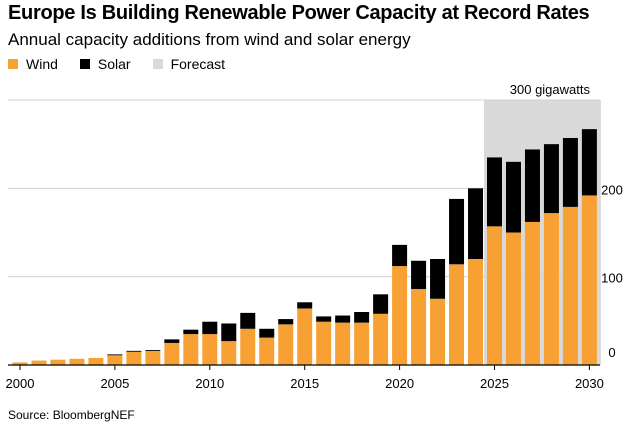  What do you see at coordinates (248, 320) in the screenshot?
I see `bar-solar-2012` at bounding box center [248, 320].